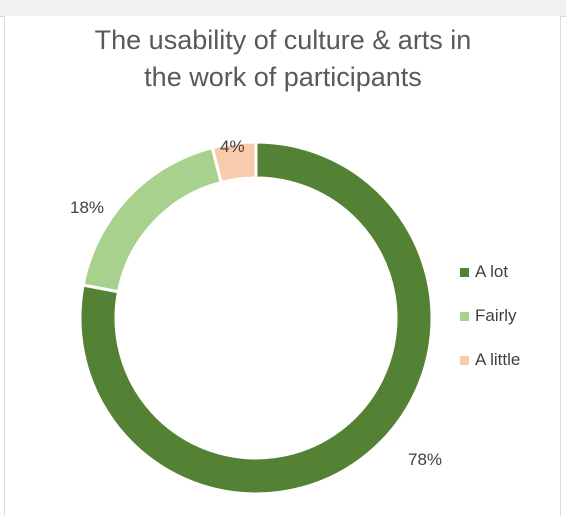 Image resolution: width=566 pixels, height=518 pixels. I want to click on legend-swatch-a-lot, so click(464, 272).